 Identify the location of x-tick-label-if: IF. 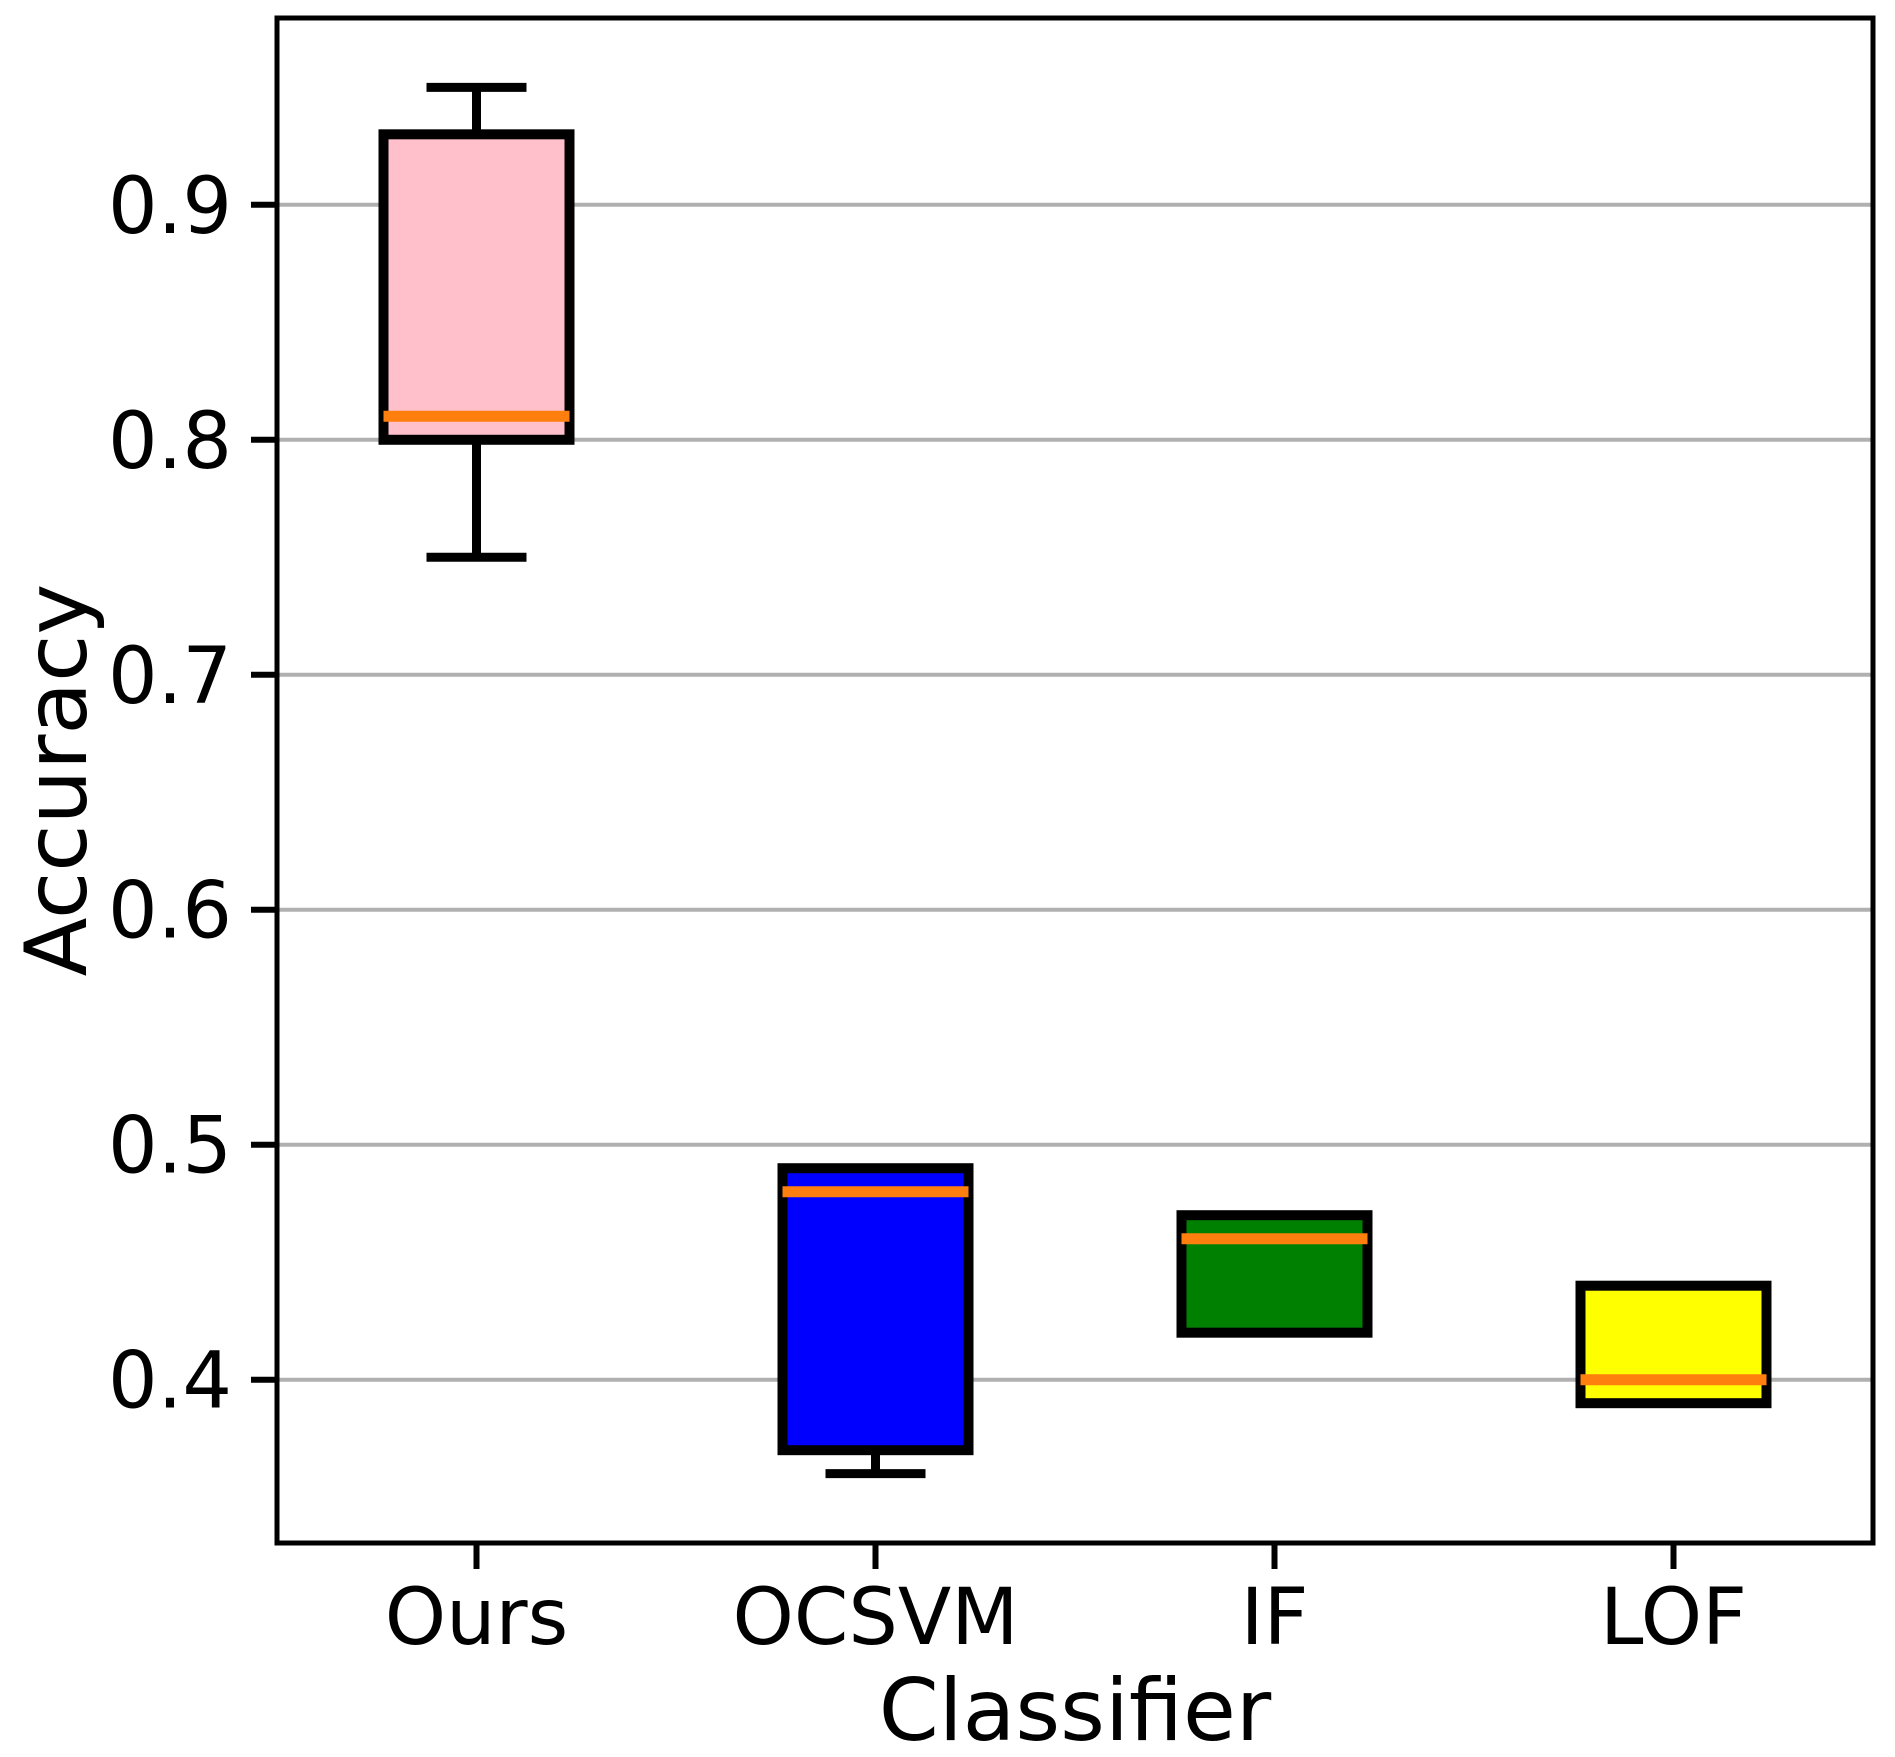
(1275, 1618).